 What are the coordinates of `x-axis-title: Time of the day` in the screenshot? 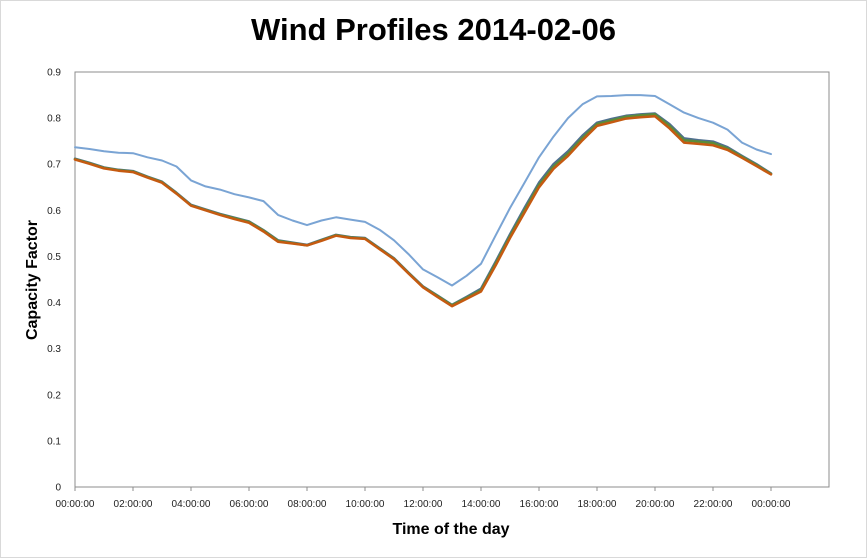 It's located at (450, 529).